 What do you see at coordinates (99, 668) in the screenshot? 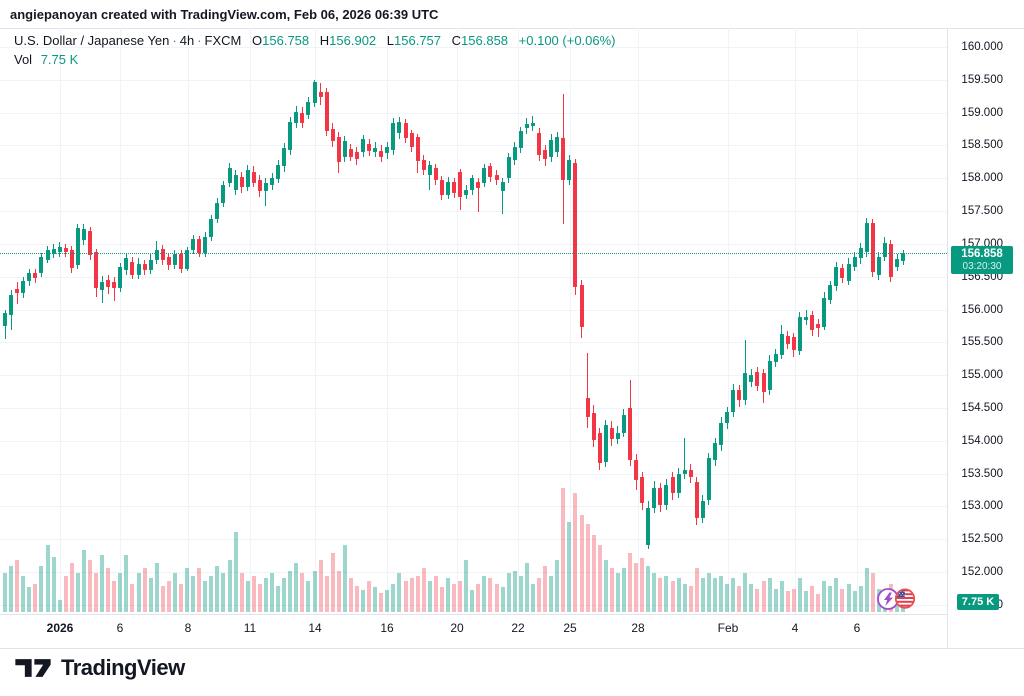
I see `tradingview-logo: TradingView` at bounding box center [99, 668].